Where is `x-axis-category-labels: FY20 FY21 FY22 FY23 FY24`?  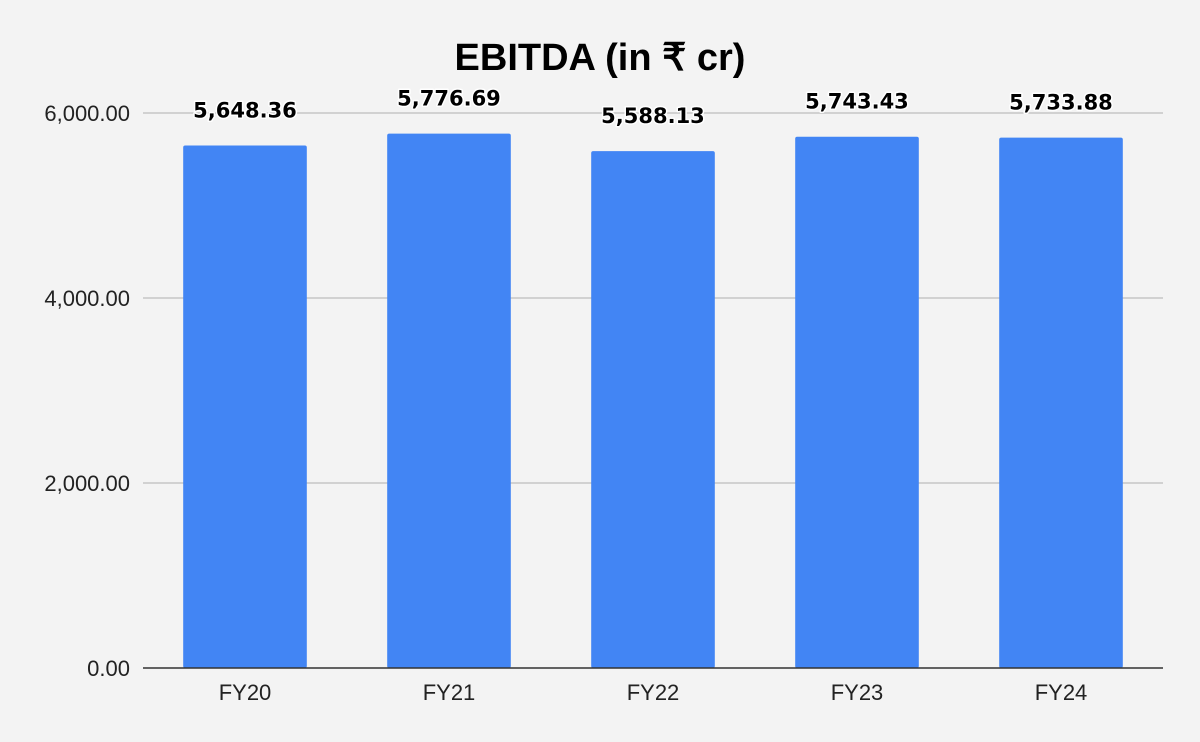
x-axis-category-labels: FY20 FY21 FY22 FY23 FY24 is located at coordinates (653, 692).